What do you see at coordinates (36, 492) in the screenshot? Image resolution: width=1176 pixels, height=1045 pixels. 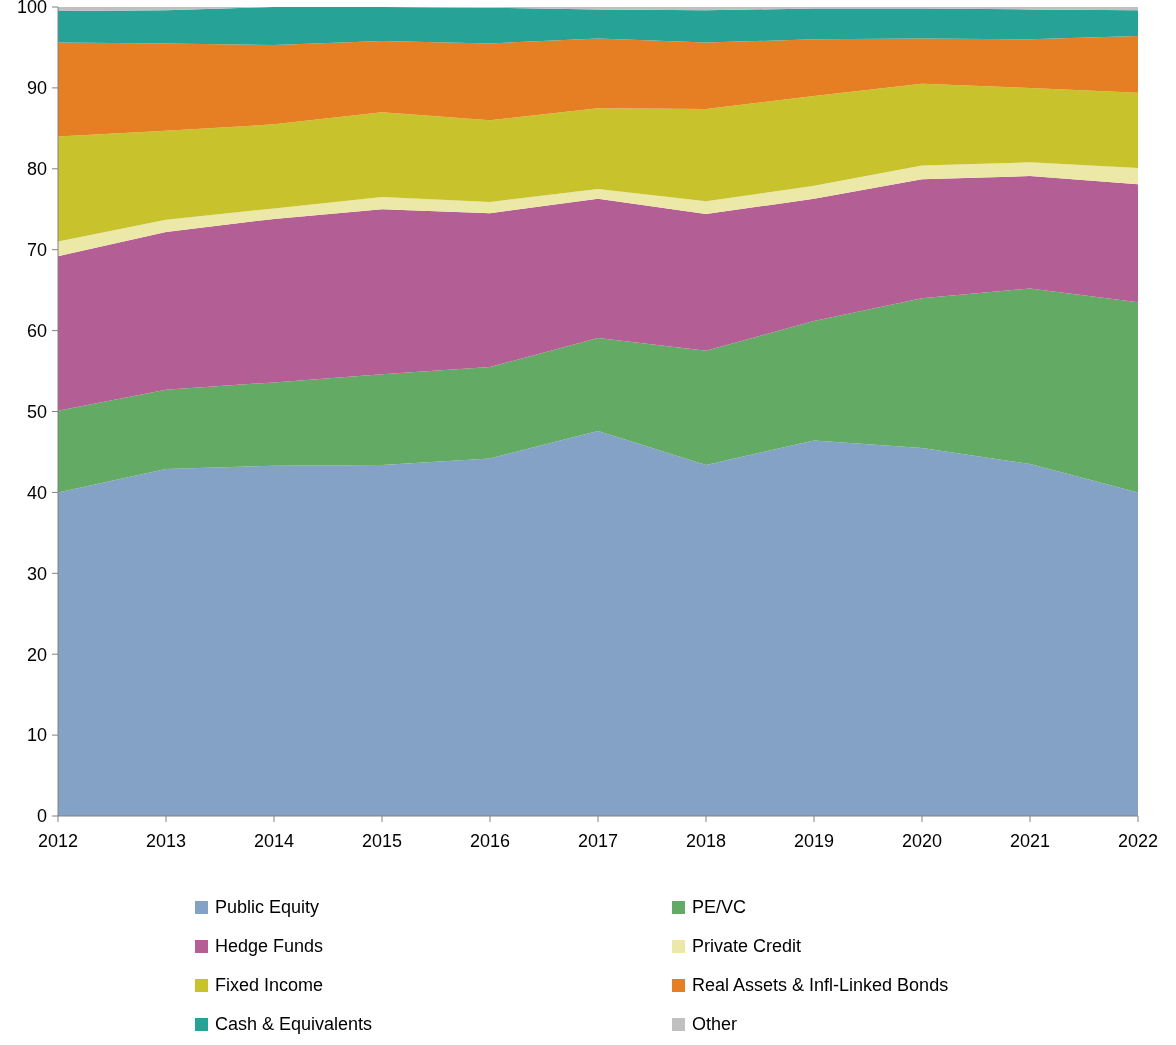 I see `y-tick-label: 40` at bounding box center [36, 492].